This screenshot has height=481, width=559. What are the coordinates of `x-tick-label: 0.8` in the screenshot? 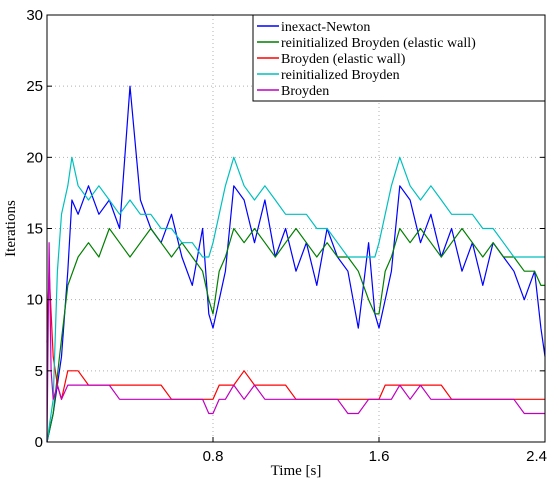 It's located at (213, 456).